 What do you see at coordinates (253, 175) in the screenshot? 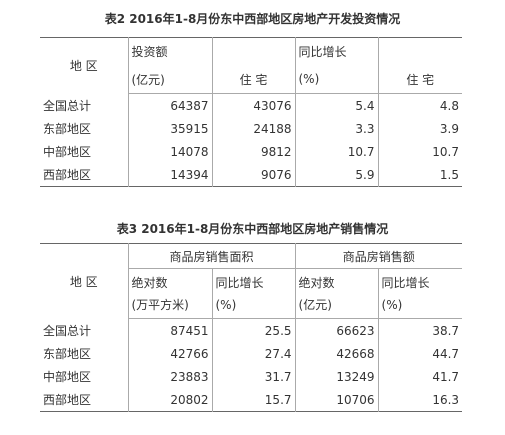
I see `value-cell: 9076` at bounding box center [253, 175].